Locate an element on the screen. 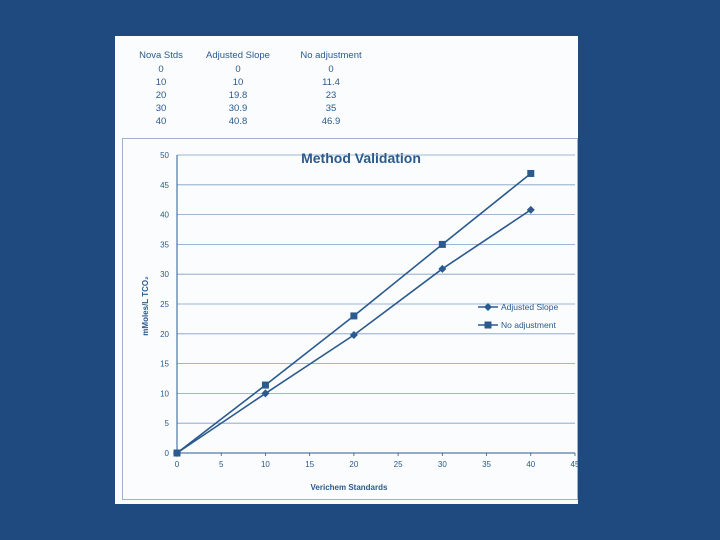 The width and height of the screenshot is (720, 540). table-header: Nova Stds is located at coordinates (161, 55).